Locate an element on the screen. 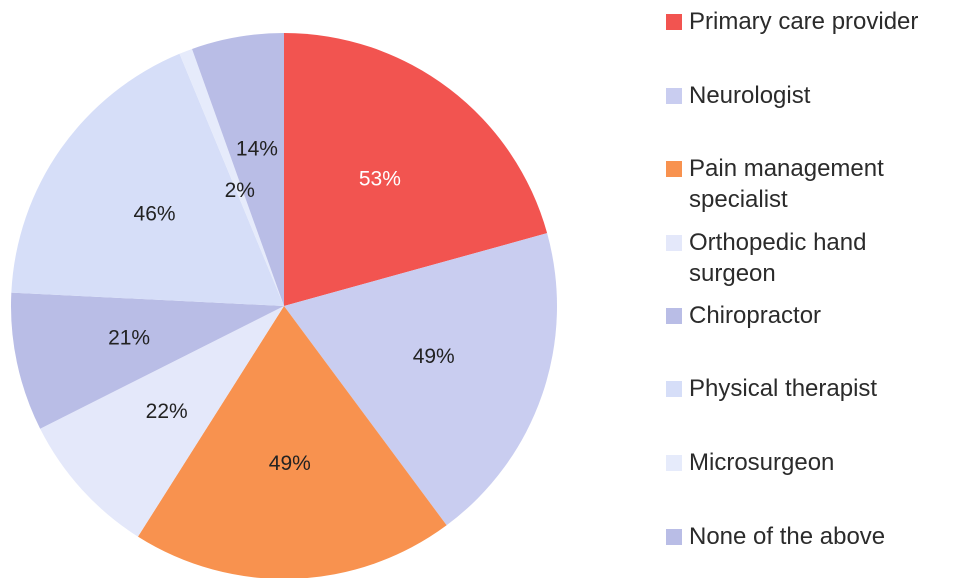 The image size is (959, 578). legend-label: Primary care provider is located at coordinates (804, 21).